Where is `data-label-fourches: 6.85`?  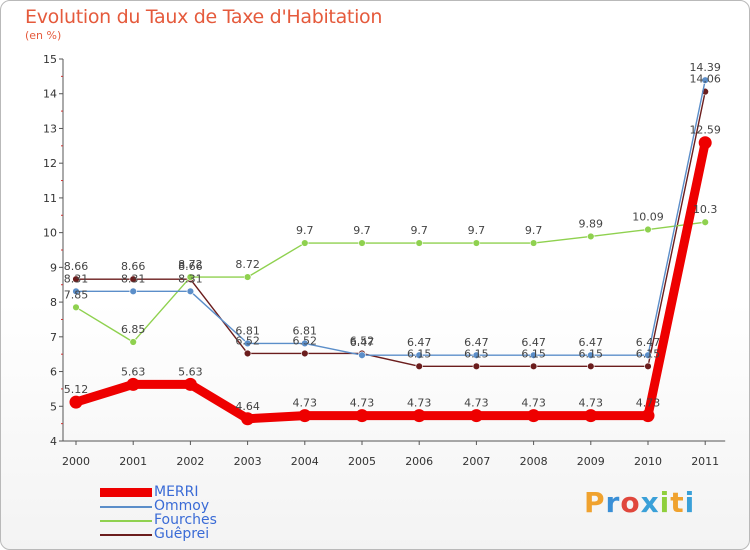 data-label-fourches: 6.85 is located at coordinates (133, 329).